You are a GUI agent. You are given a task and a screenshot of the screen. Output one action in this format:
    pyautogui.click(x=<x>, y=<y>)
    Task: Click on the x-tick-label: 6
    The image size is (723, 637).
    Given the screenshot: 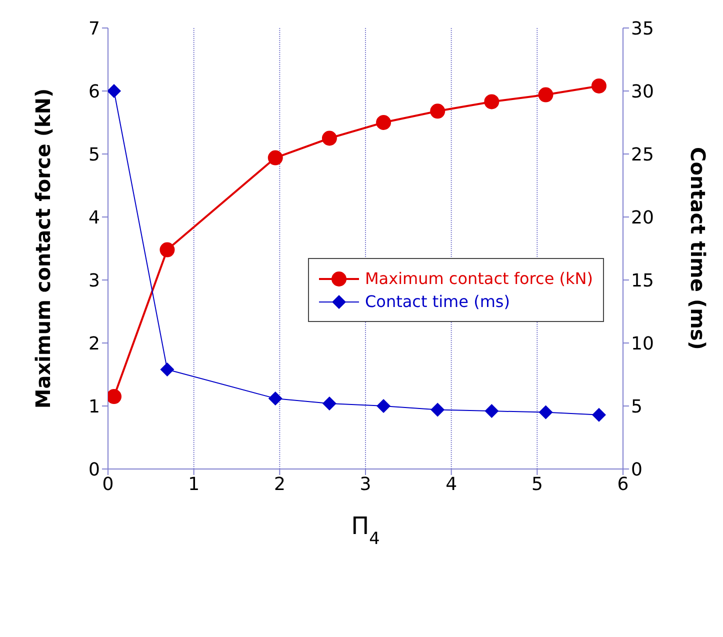 What is the action you would take?
    pyautogui.click(x=623, y=484)
    